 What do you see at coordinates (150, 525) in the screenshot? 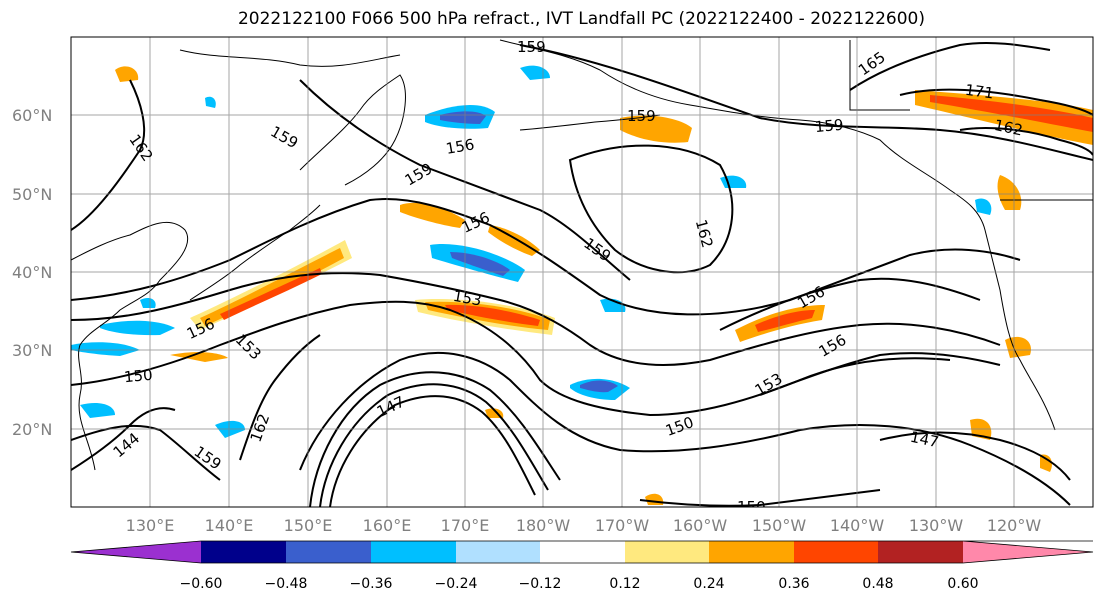
I see `lon-label: 130°E` at bounding box center [150, 525].